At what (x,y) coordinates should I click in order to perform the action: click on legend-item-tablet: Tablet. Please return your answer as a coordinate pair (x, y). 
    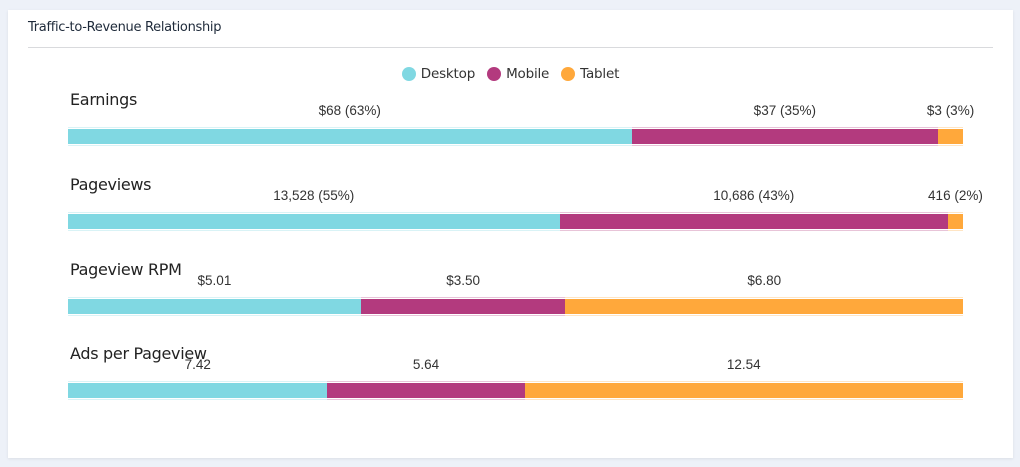
    Looking at the image, I should click on (590, 74).